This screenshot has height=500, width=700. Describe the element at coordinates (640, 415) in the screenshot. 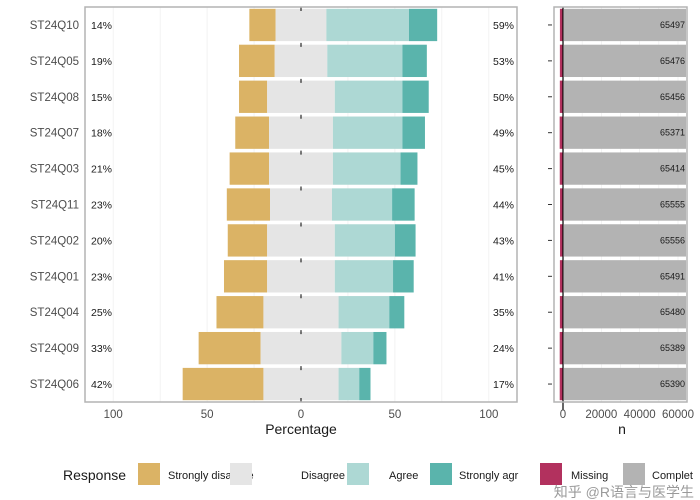

I see `x-tick-label: 40000` at that location.